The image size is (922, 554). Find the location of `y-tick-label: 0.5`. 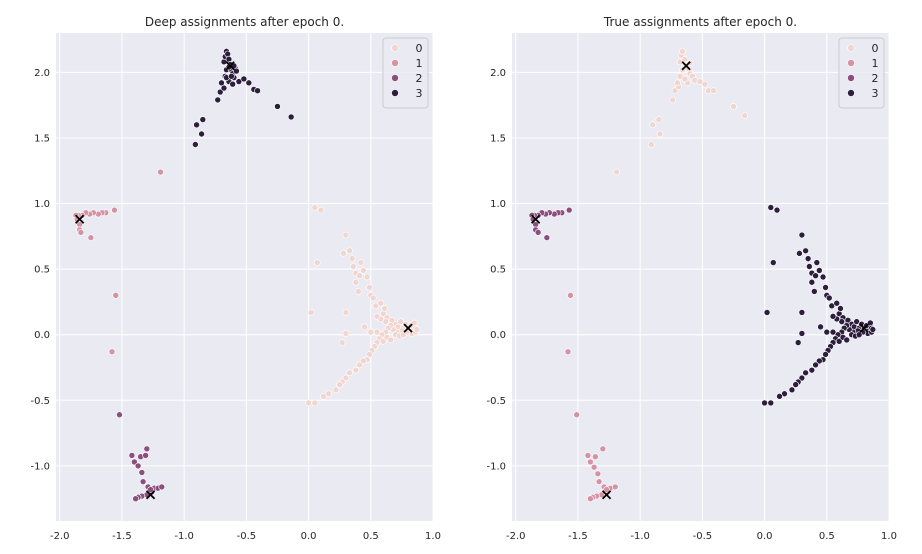

y-tick-label: 0.5 is located at coordinates (42, 270).